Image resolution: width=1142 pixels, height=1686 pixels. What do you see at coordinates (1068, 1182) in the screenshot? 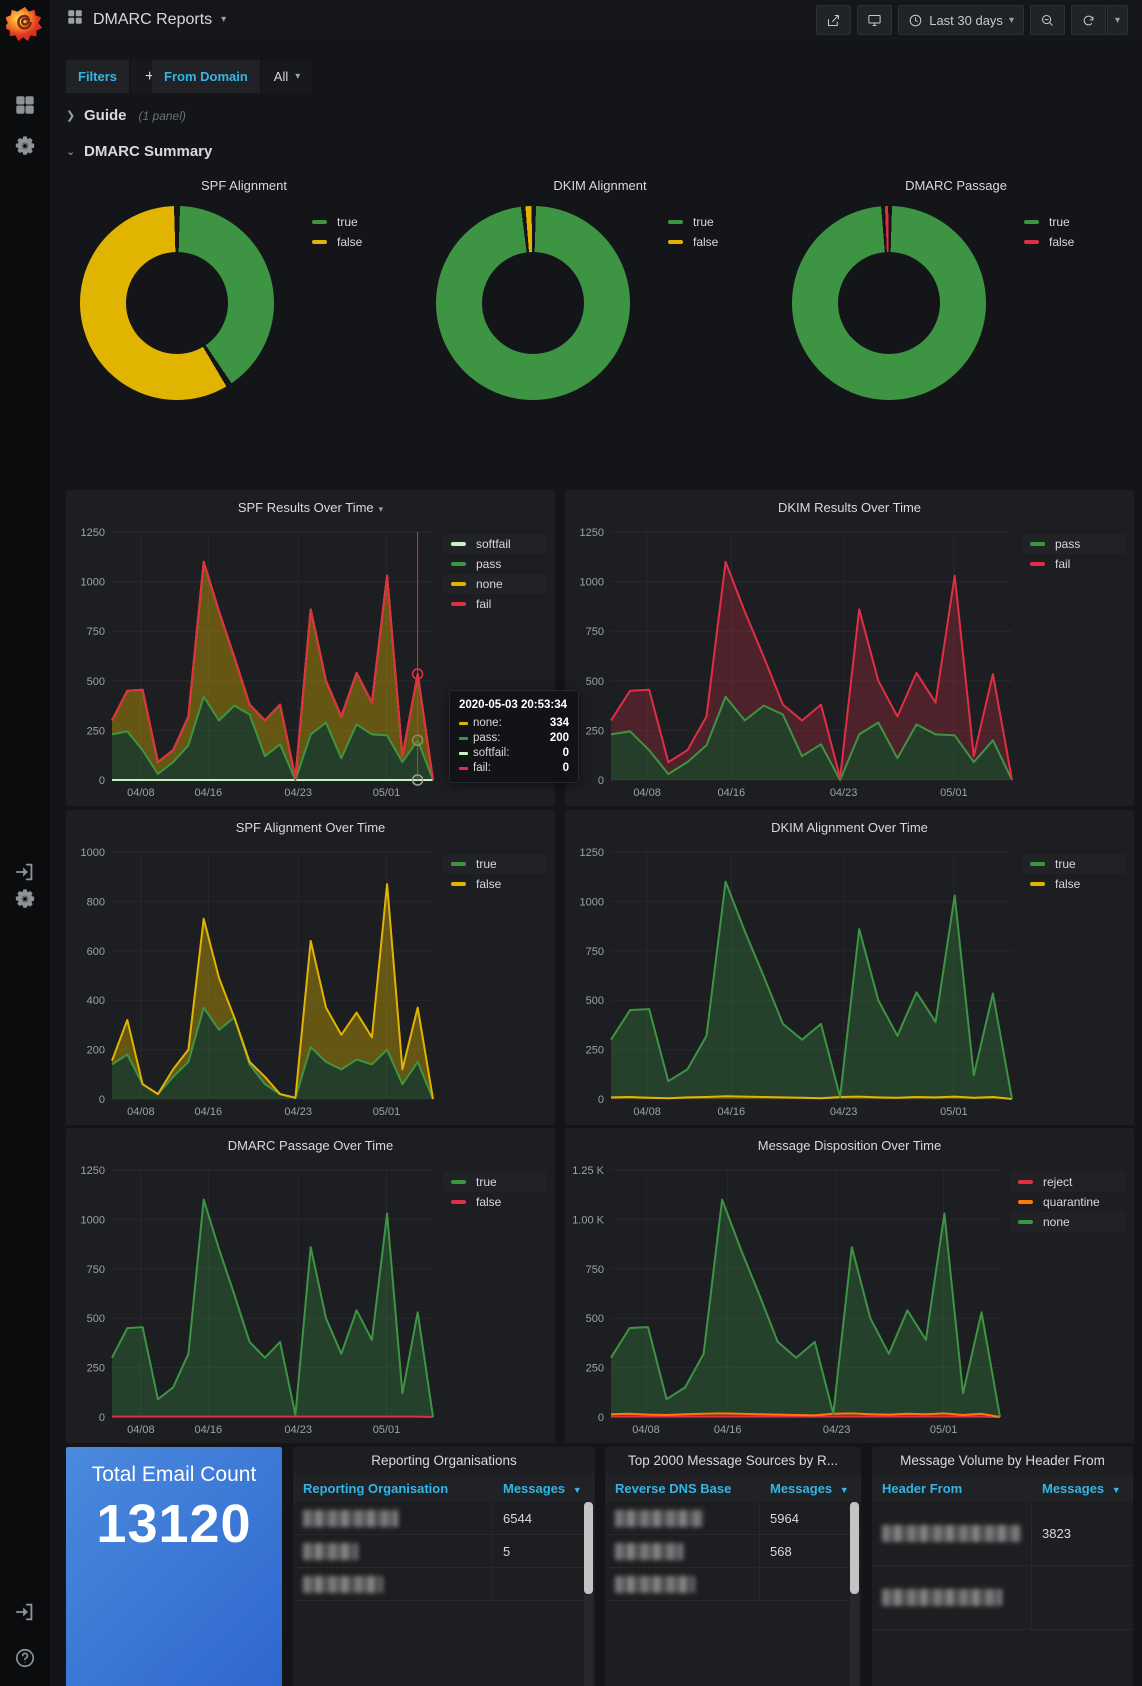
I see `legend-item: reject` at bounding box center [1068, 1182].